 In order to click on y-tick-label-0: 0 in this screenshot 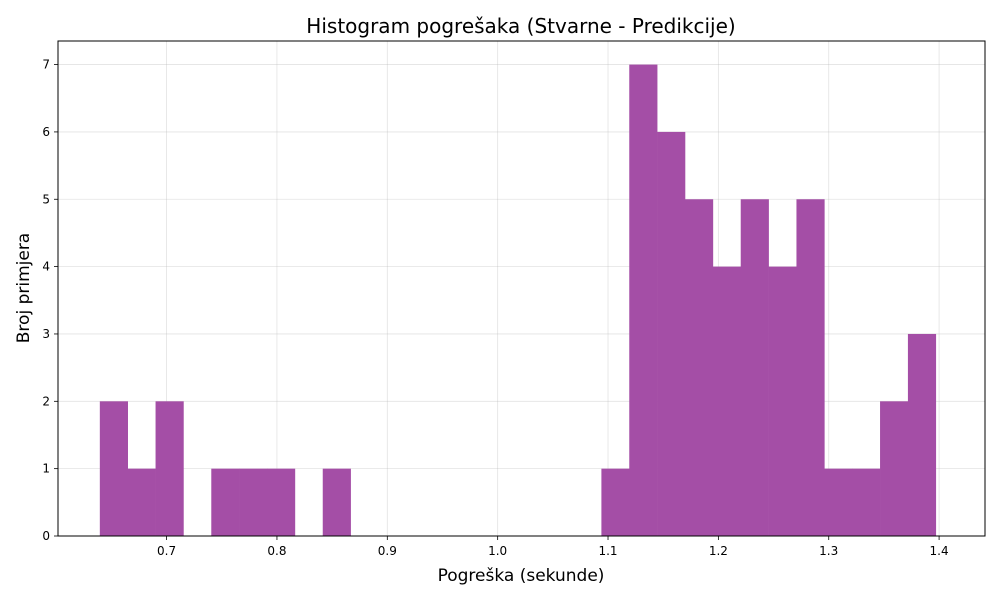, I will do `click(46, 536)`.